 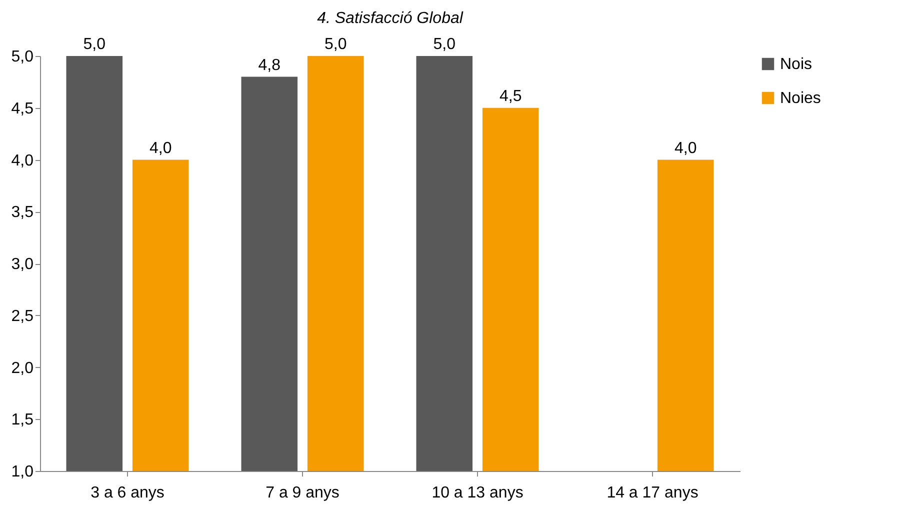 What do you see at coordinates (303, 493) in the screenshot?
I see `x-tick-label: 7 a 9 anys` at bounding box center [303, 493].